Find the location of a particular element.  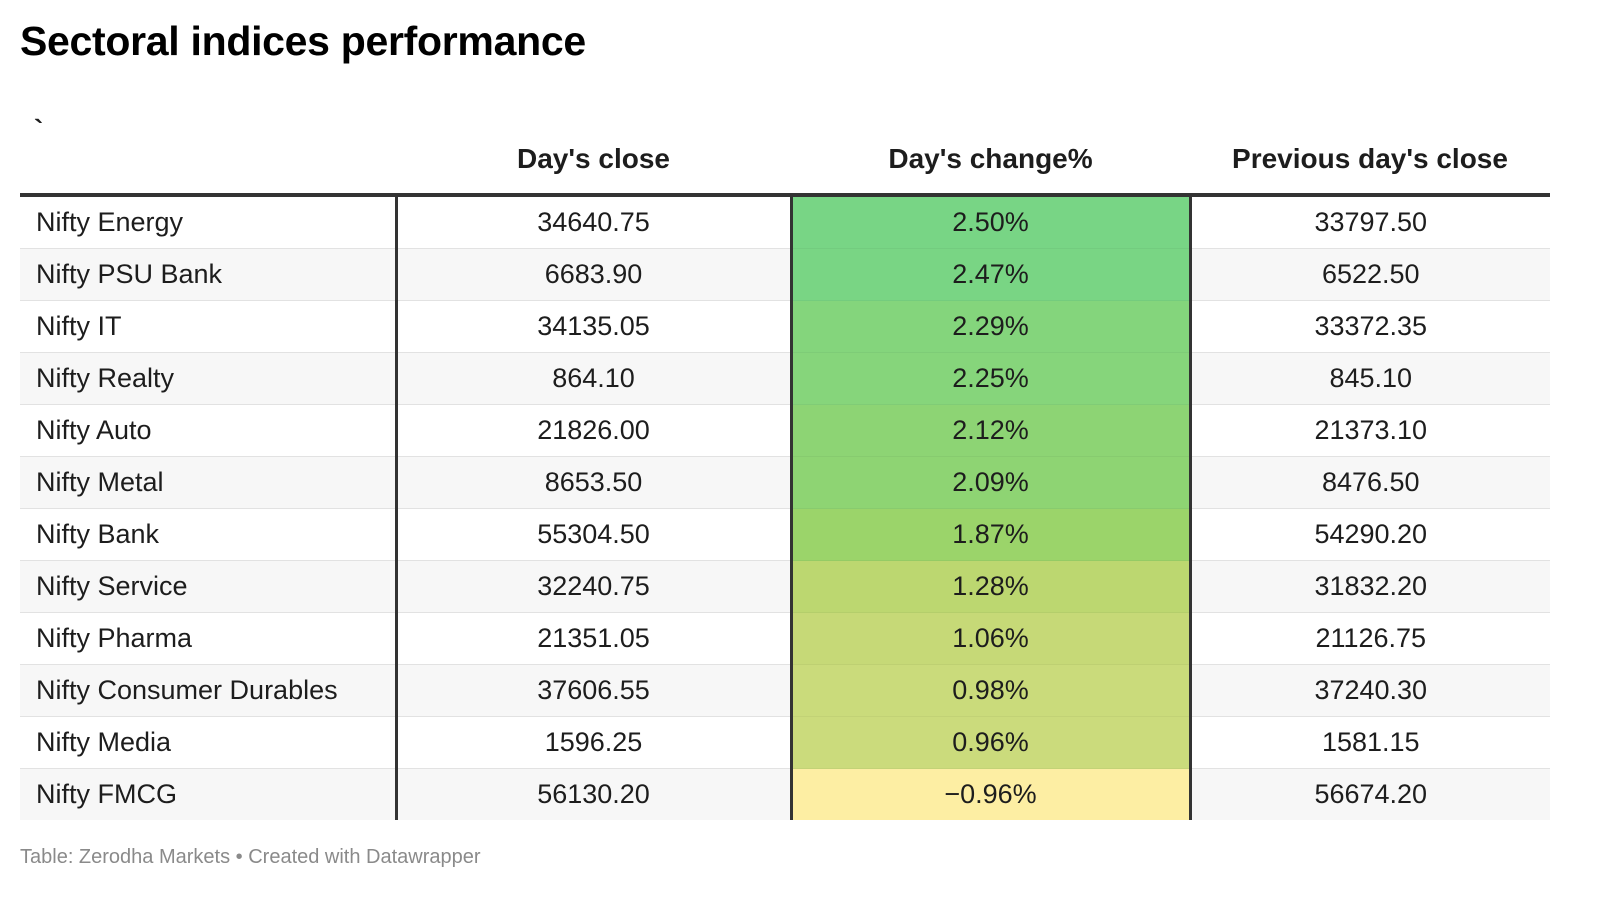

days-close-cell: 34135.05 is located at coordinates (594, 326).